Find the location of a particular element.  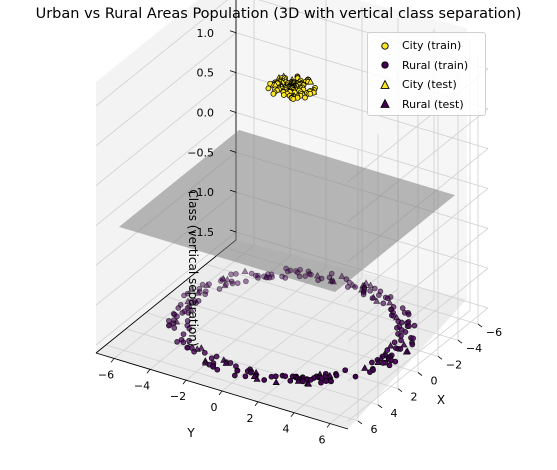

legend-item-rural-train: Rural (train) is located at coordinates (429, 66).